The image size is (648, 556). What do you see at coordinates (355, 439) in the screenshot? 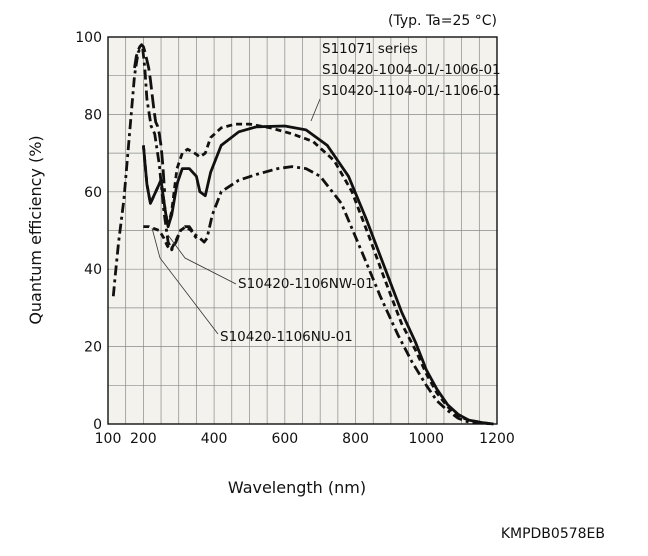
I see `x-tick-label: 800` at bounding box center [355, 439].